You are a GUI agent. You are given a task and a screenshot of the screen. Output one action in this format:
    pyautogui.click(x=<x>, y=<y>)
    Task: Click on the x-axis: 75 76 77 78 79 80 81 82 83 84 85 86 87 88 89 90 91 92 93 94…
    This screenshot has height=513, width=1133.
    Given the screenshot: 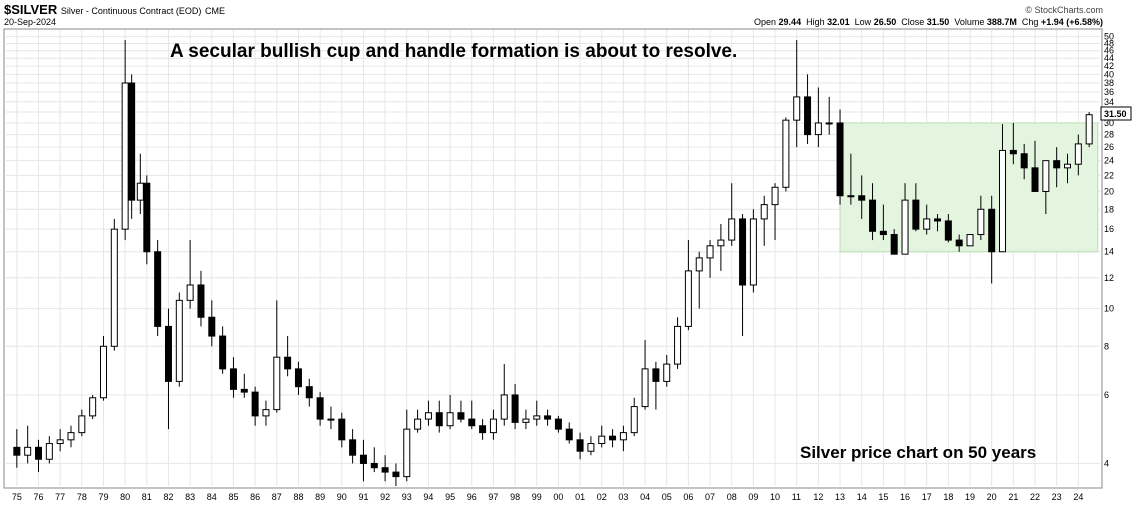 What is the action you would take?
    pyautogui.click(x=548, y=497)
    